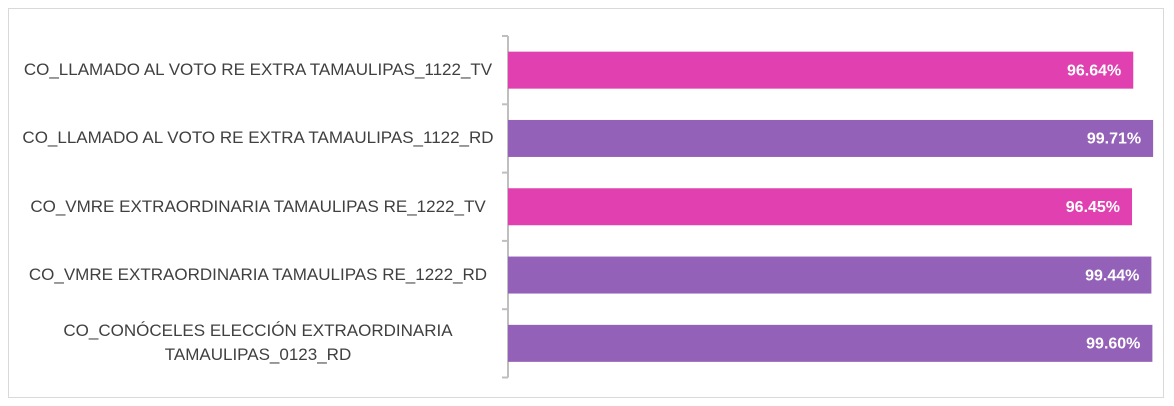 The width and height of the screenshot is (1174, 406). I want to click on value-label: 99.60%, so click(1113, 344).